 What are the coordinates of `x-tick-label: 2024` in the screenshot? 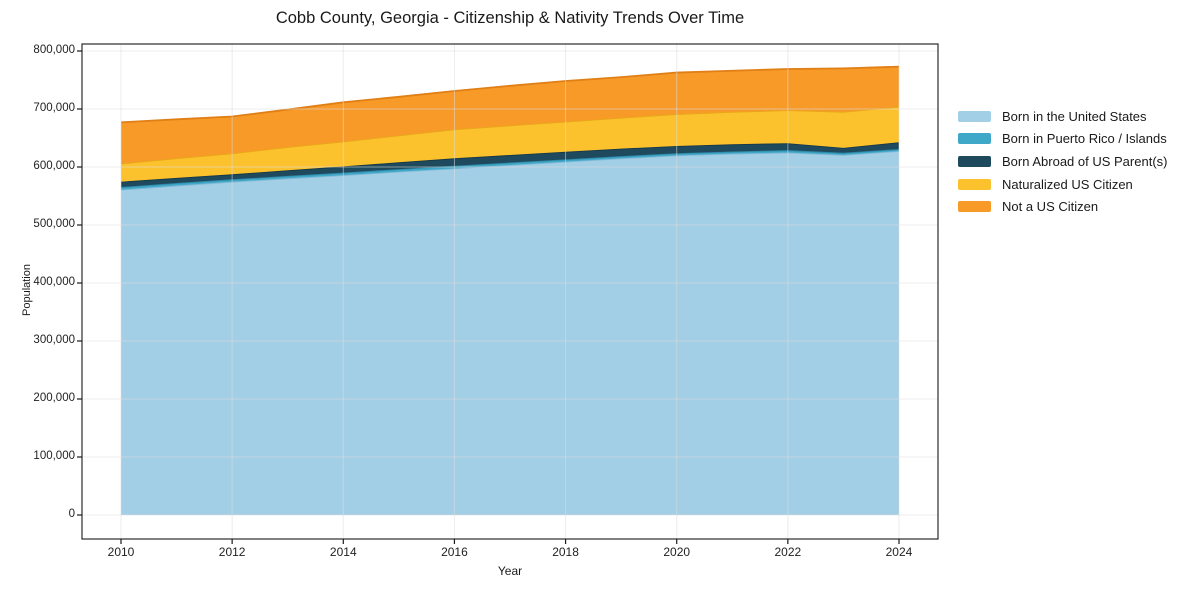 It's located at (899, 552).